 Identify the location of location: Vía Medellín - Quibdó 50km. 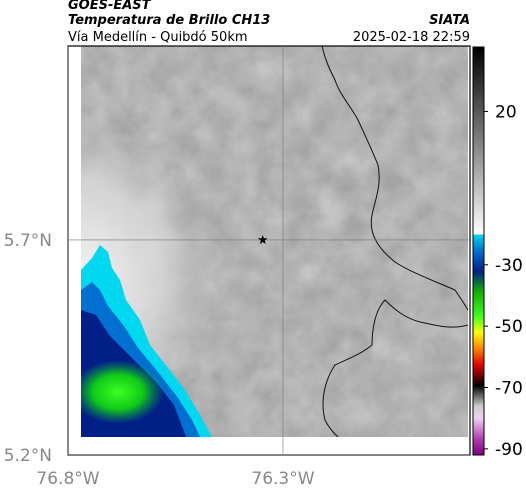
(158, 37).